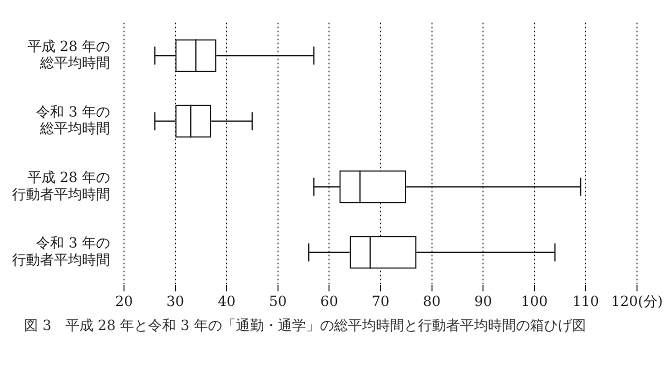 This screenshot has height=366, width=667. Describe the element at coordinates (73, 121) in the screenshot. I see `y-tick-label: 令和 3 年の総平均時間` at that location.